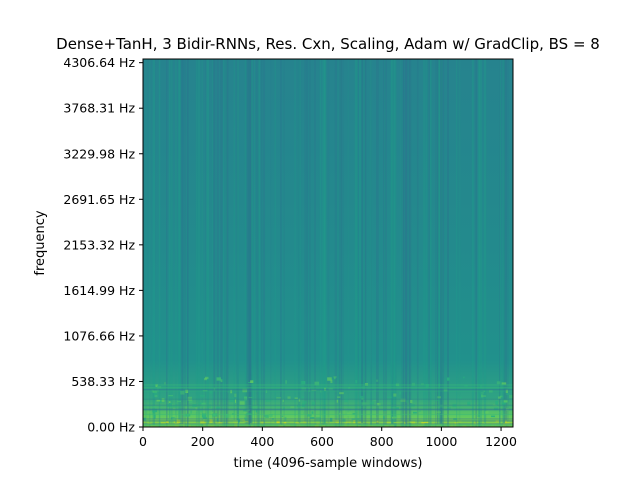 Image resolution: width=640 pixels, height=480 pixels. Describe the element at coordinates (143, 441) in the screenshot. I see `x-tick-label: 0` at that location.